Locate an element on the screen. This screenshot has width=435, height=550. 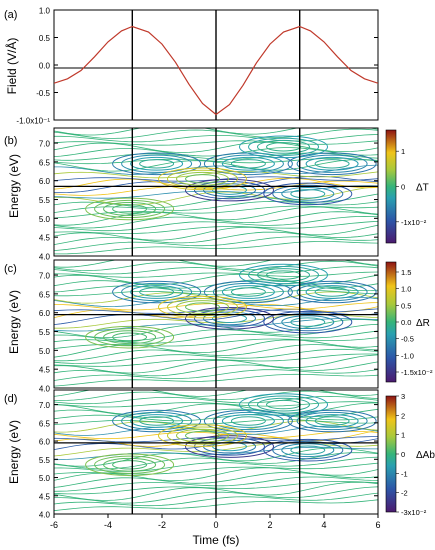
colorbar-label: ΔR is located at coordinates (423, 323).